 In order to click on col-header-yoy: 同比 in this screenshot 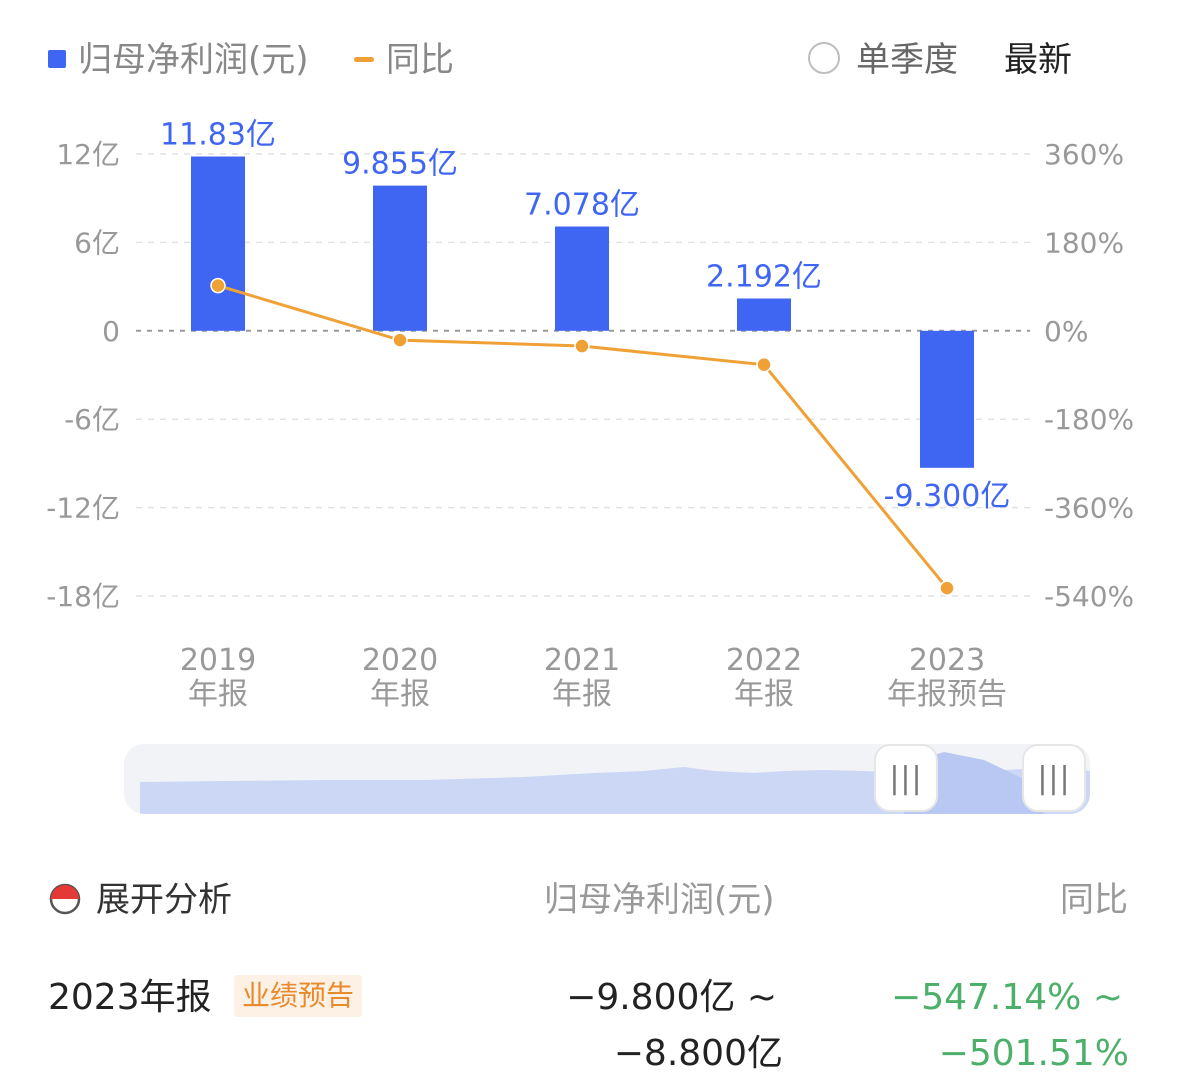, I will do `click(1094, 900)`.